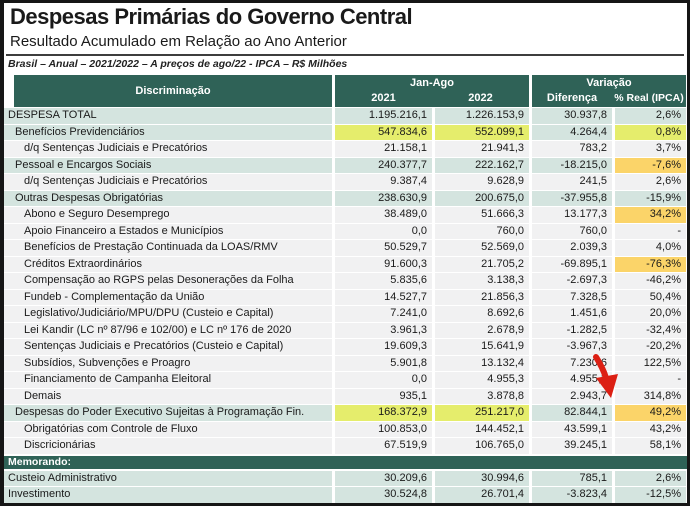 The width and height of the screenshot is (690, 512). What do you see at coordinates (650, 297) in the screenshot?
I see `cell-pct-real: 50,4%` at bounding box center [650, 297].